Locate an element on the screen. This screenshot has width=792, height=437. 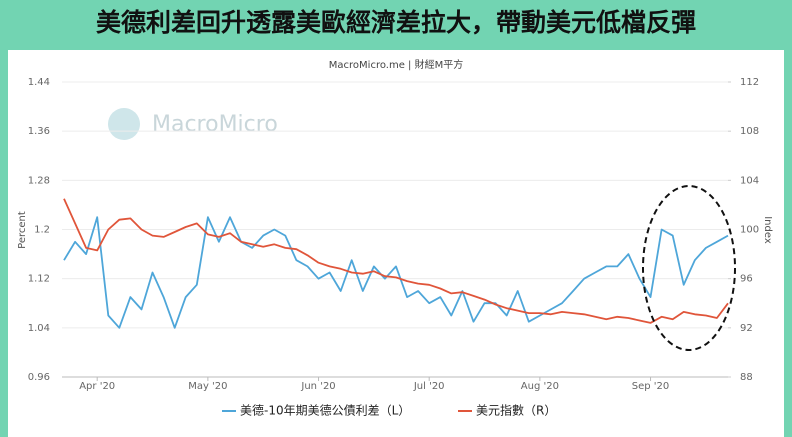
x-tick-label: Jul '20 is located at coordinates (429, 386).